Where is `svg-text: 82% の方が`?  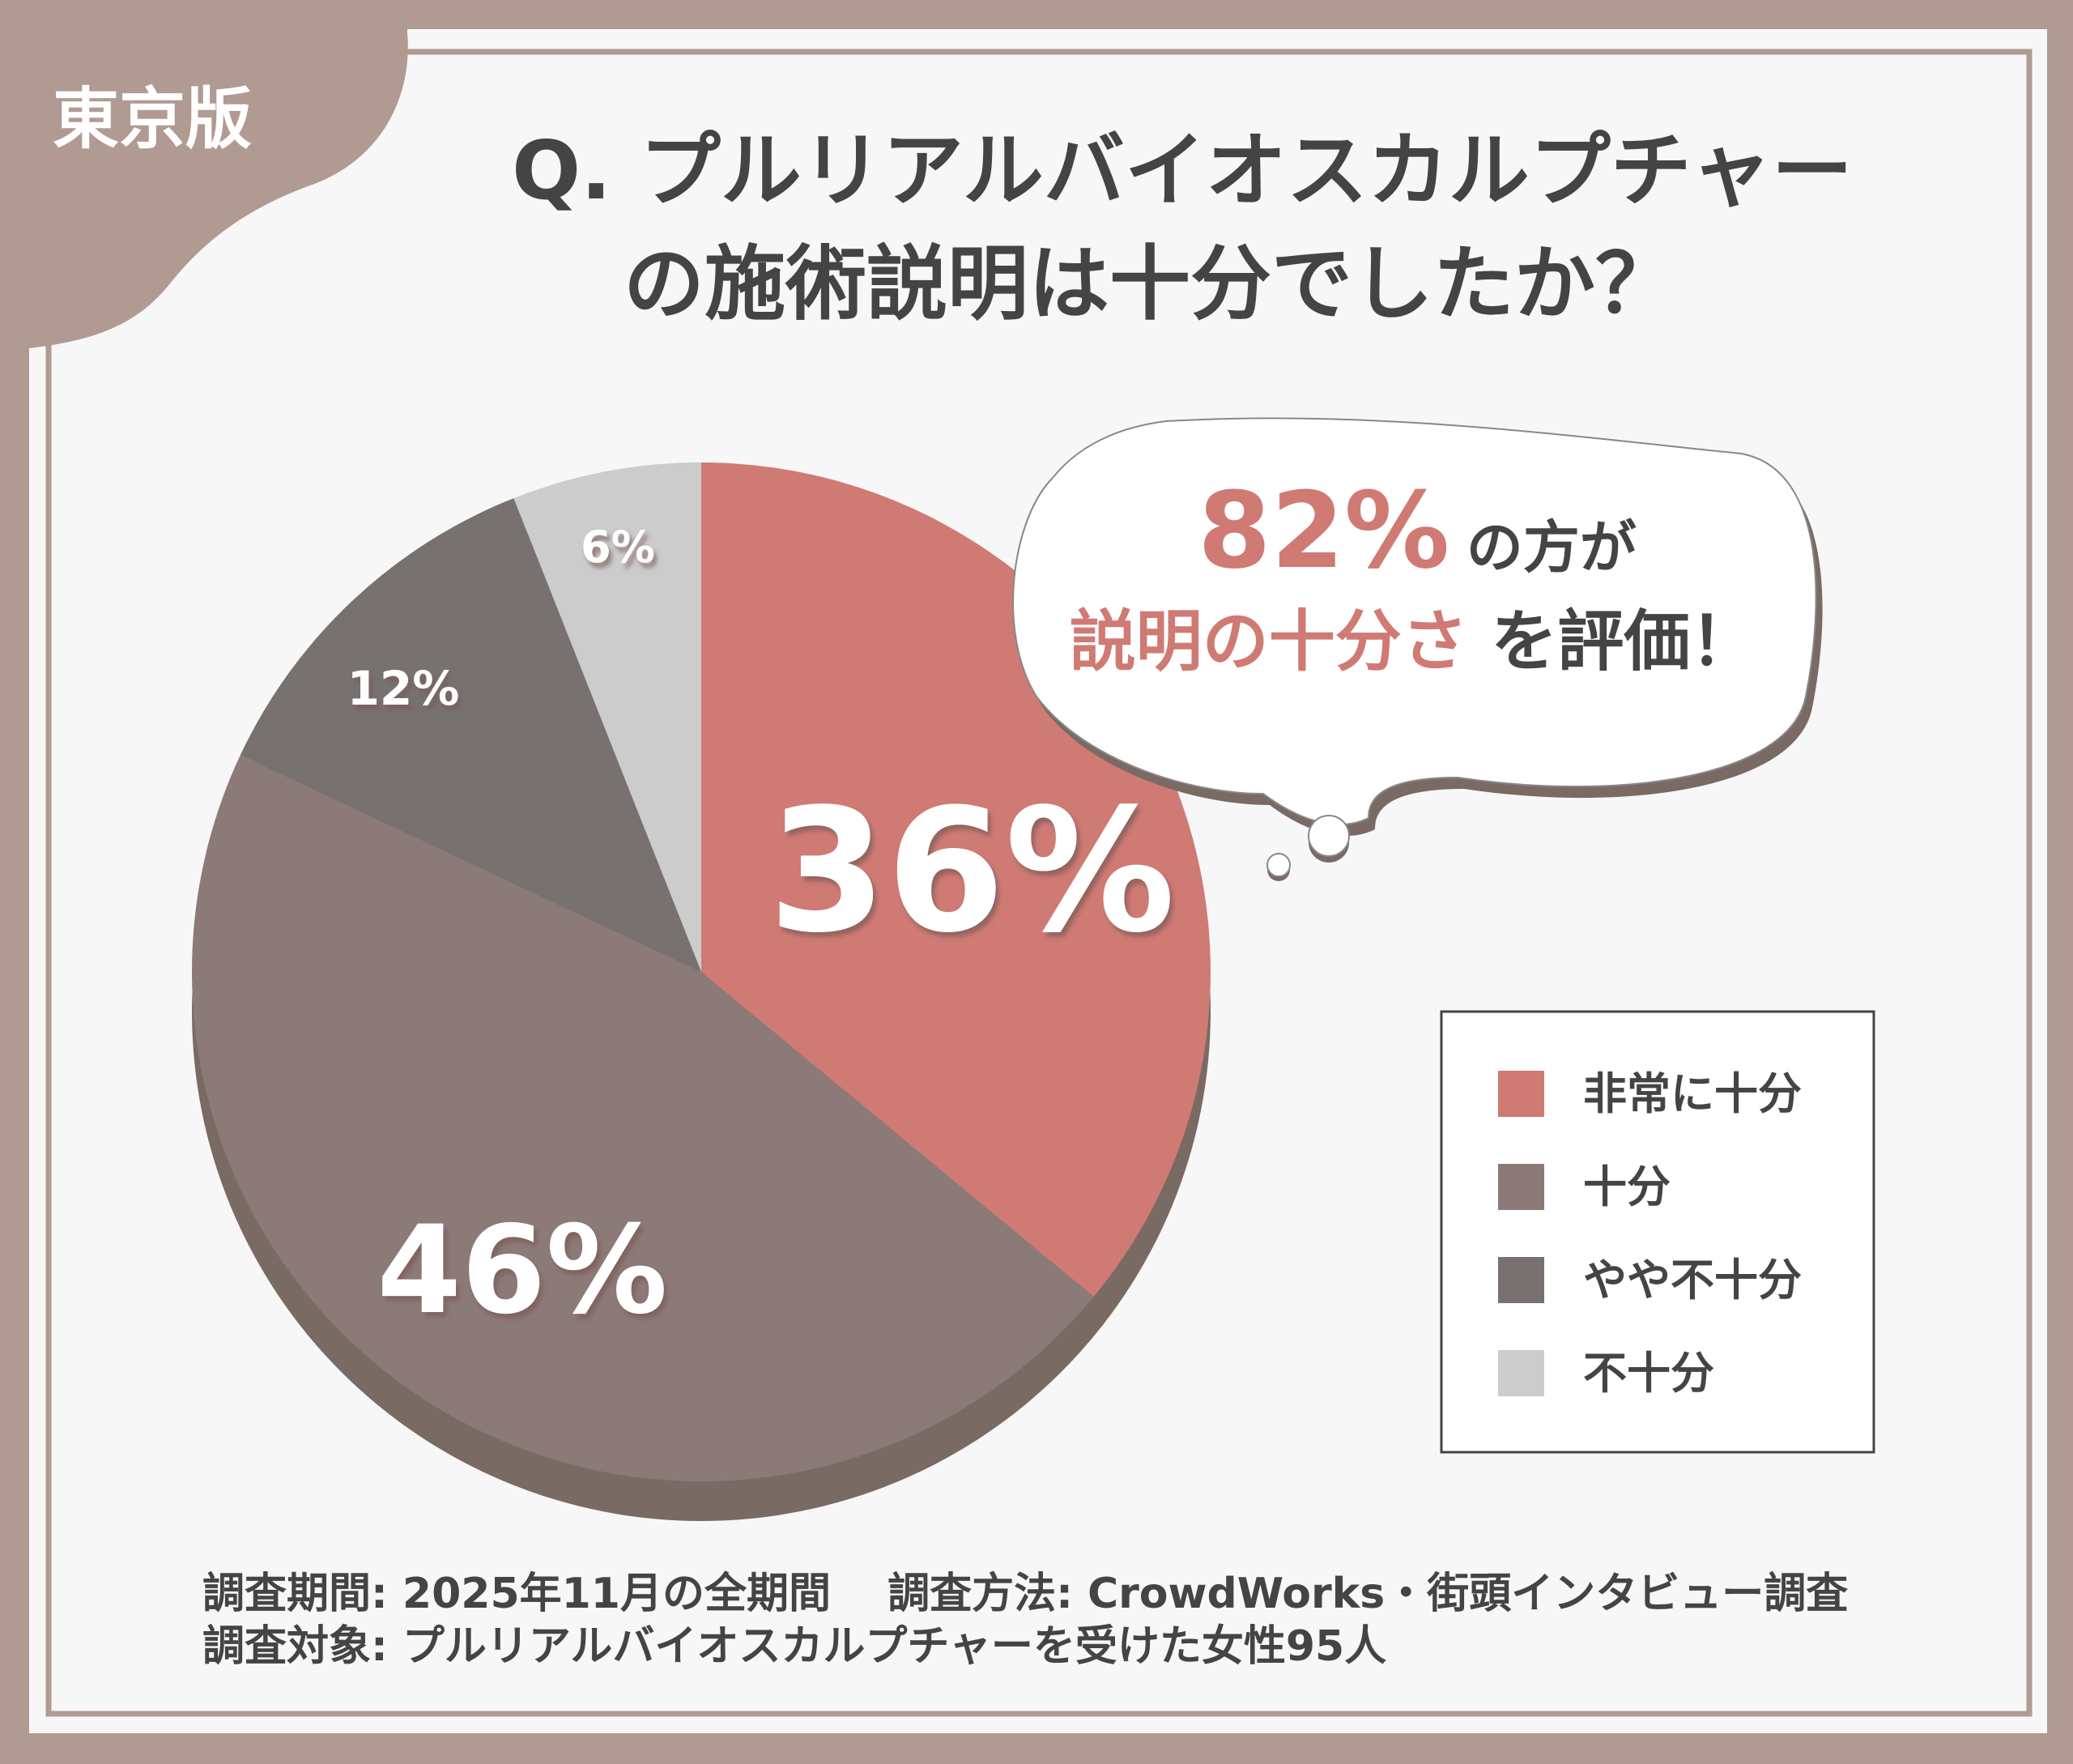
svg-text: 82% の方が is located at coordinates (1418, 530).